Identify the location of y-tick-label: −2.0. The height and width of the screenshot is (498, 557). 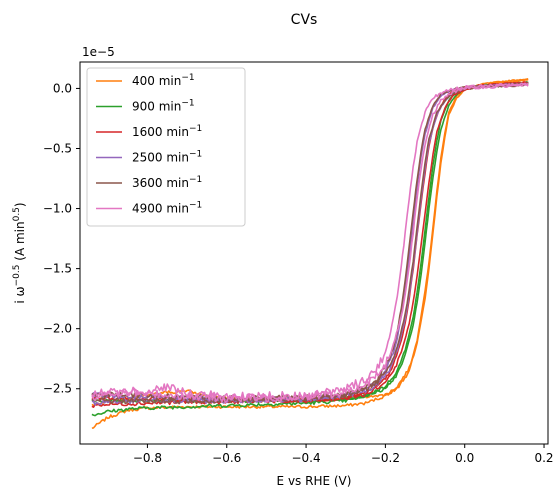
(57, 329).